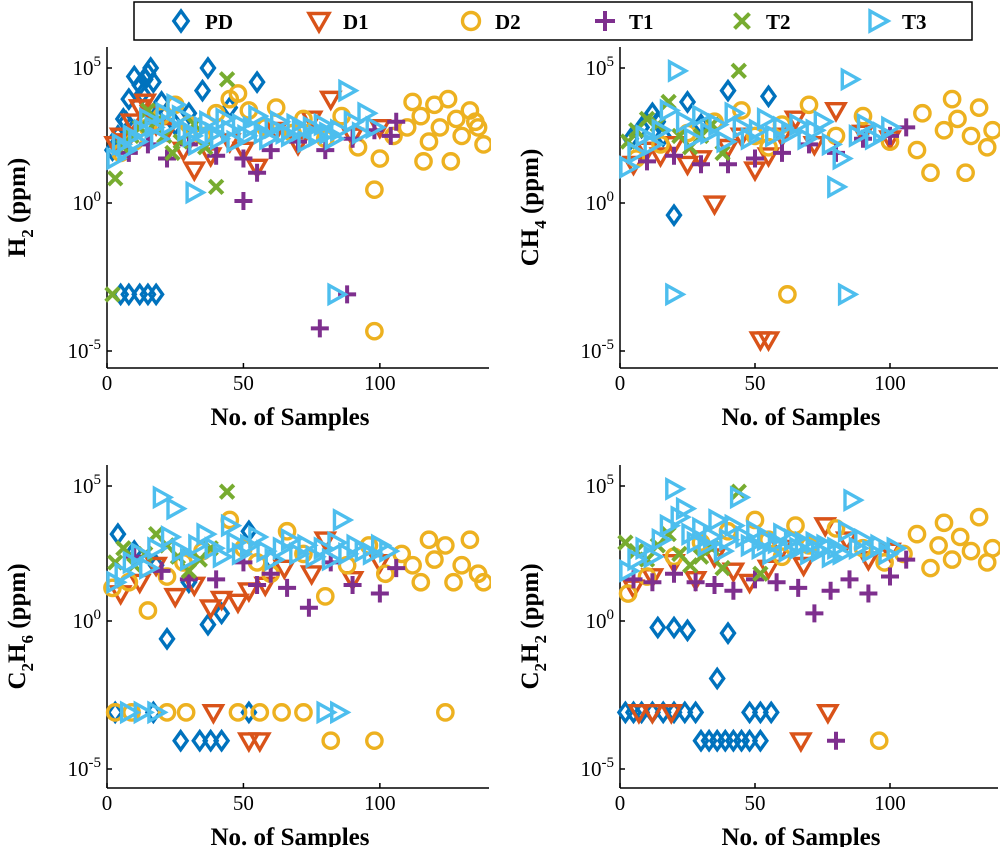 This screenshot has width=1005, height=847. I want to click on legend-label-t3: T3, so click(914, 22).